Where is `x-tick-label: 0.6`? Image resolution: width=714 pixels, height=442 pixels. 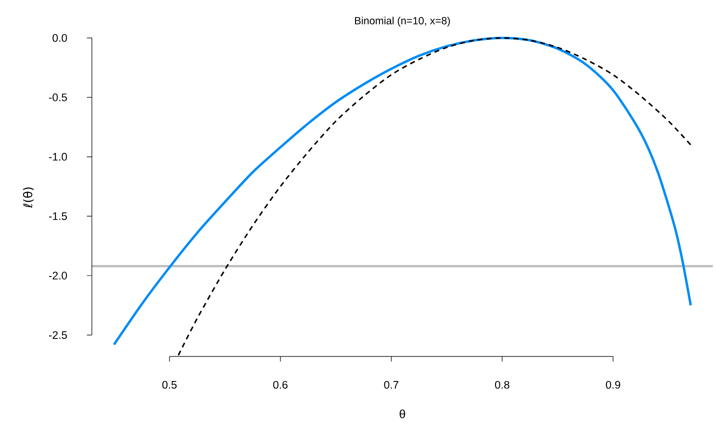 x-tick-label: 0.6 is located at coordinates (280, 384).